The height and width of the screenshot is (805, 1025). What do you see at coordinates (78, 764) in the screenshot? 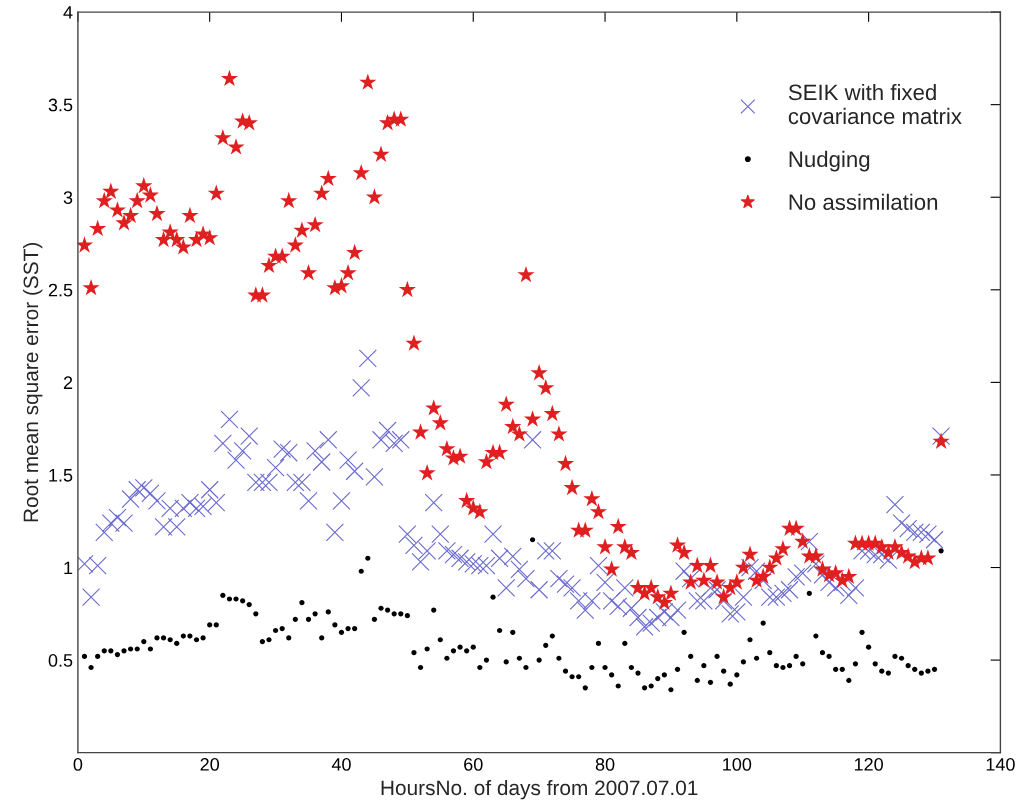
I see `x-tick-label: 0` at bounding box center [78, 764].